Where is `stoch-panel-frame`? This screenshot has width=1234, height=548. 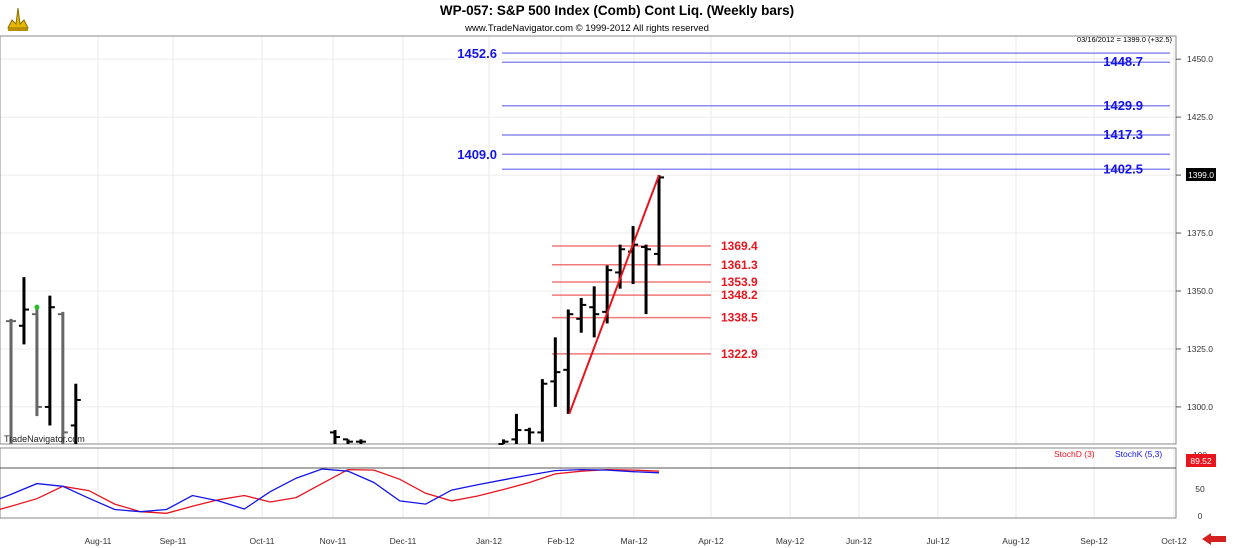 stoch-panel-frame is located at coordinates (588, 483).